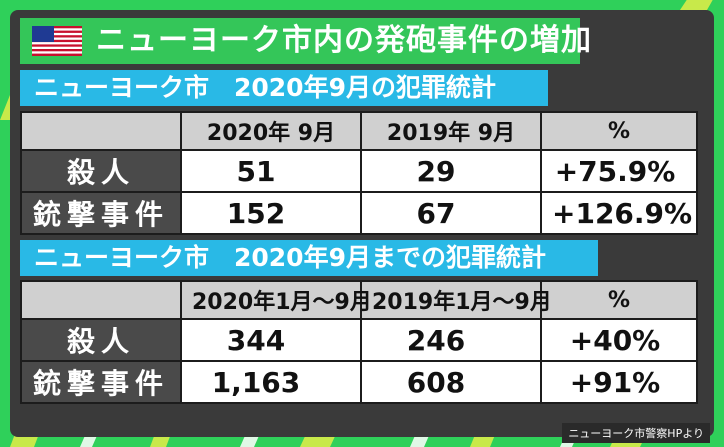  What do you see at coordinates (271, 340) in the screenshot?
I see `table-cell: 344` at bounding box center [271, 340].